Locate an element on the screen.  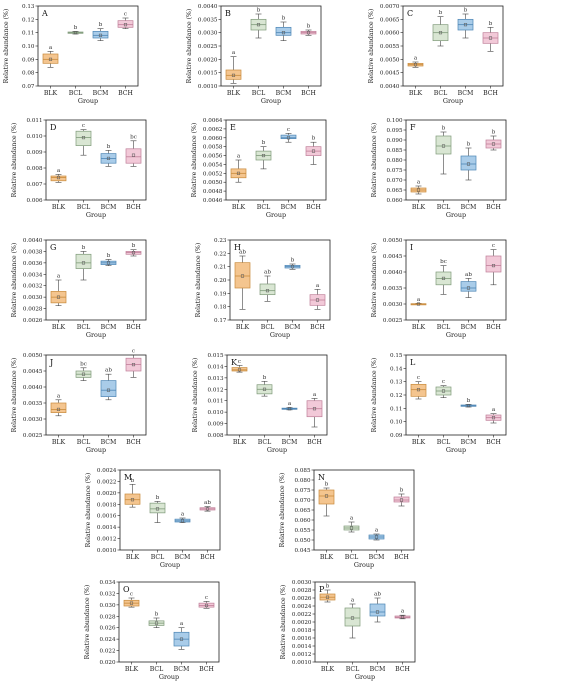
panel-c-ytick-label: 0.0060 is located at coordinates (390, 34).